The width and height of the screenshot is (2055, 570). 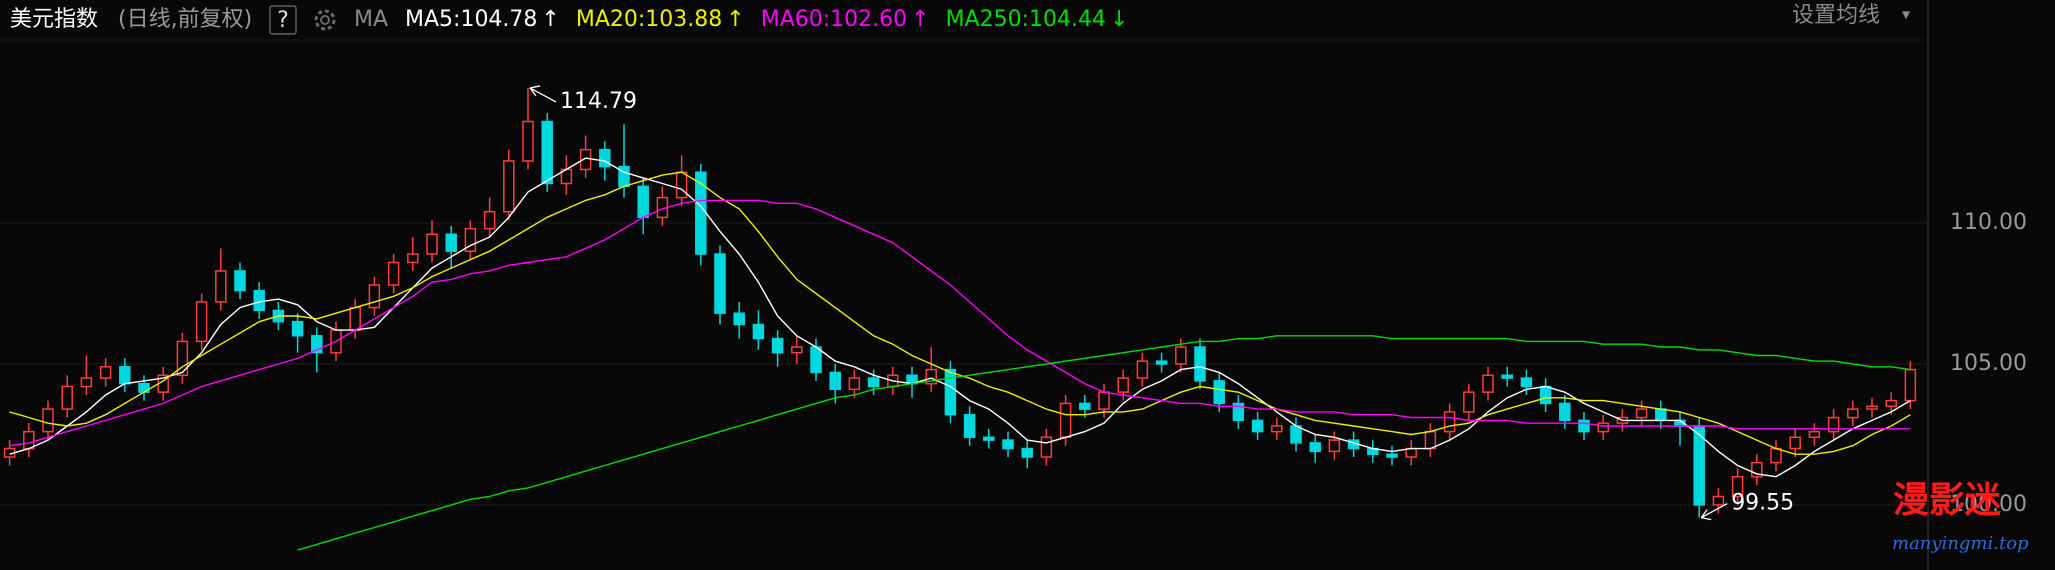 I want to click on legend-entry: MA5:104.78, so click(x=471, y=19).